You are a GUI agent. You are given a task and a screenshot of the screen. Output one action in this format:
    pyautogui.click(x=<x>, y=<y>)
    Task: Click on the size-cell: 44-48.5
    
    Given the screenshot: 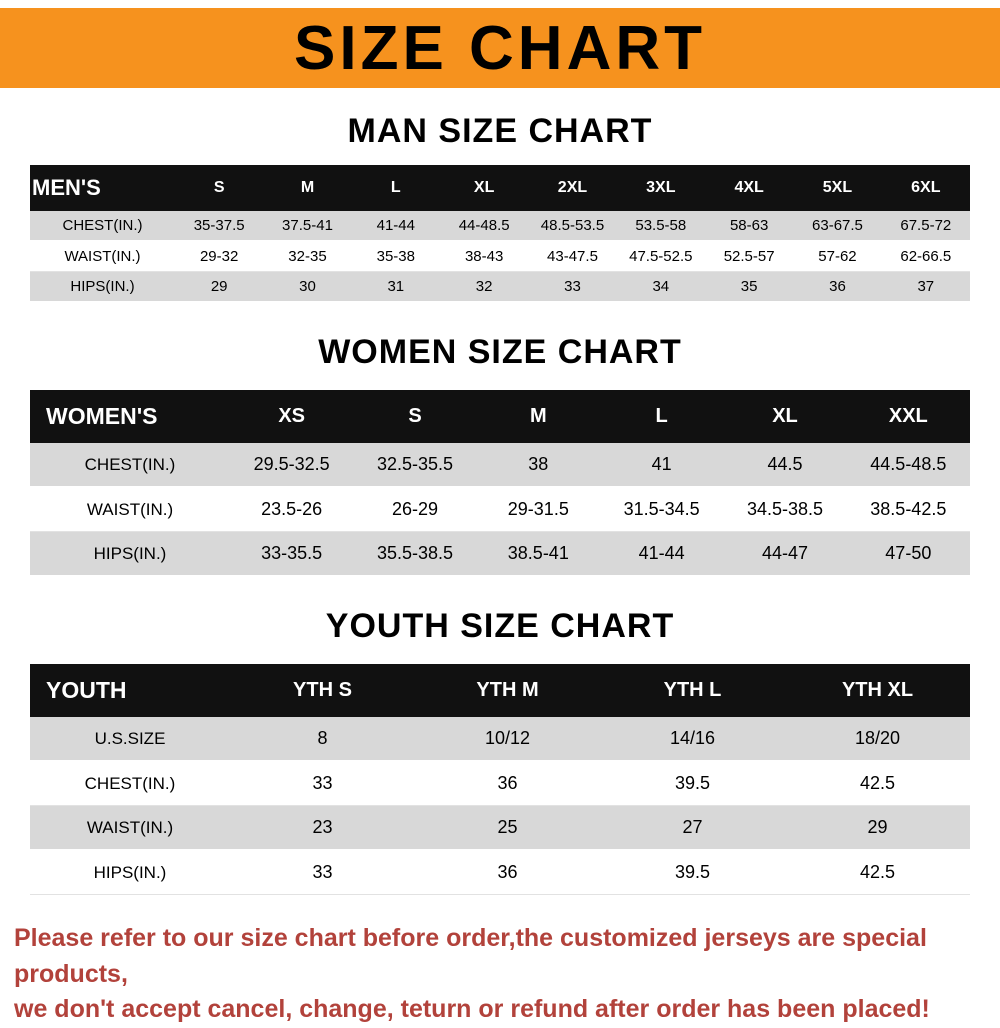 What is the action you would take?
    pyautogui.click(x=484, y=226)
    